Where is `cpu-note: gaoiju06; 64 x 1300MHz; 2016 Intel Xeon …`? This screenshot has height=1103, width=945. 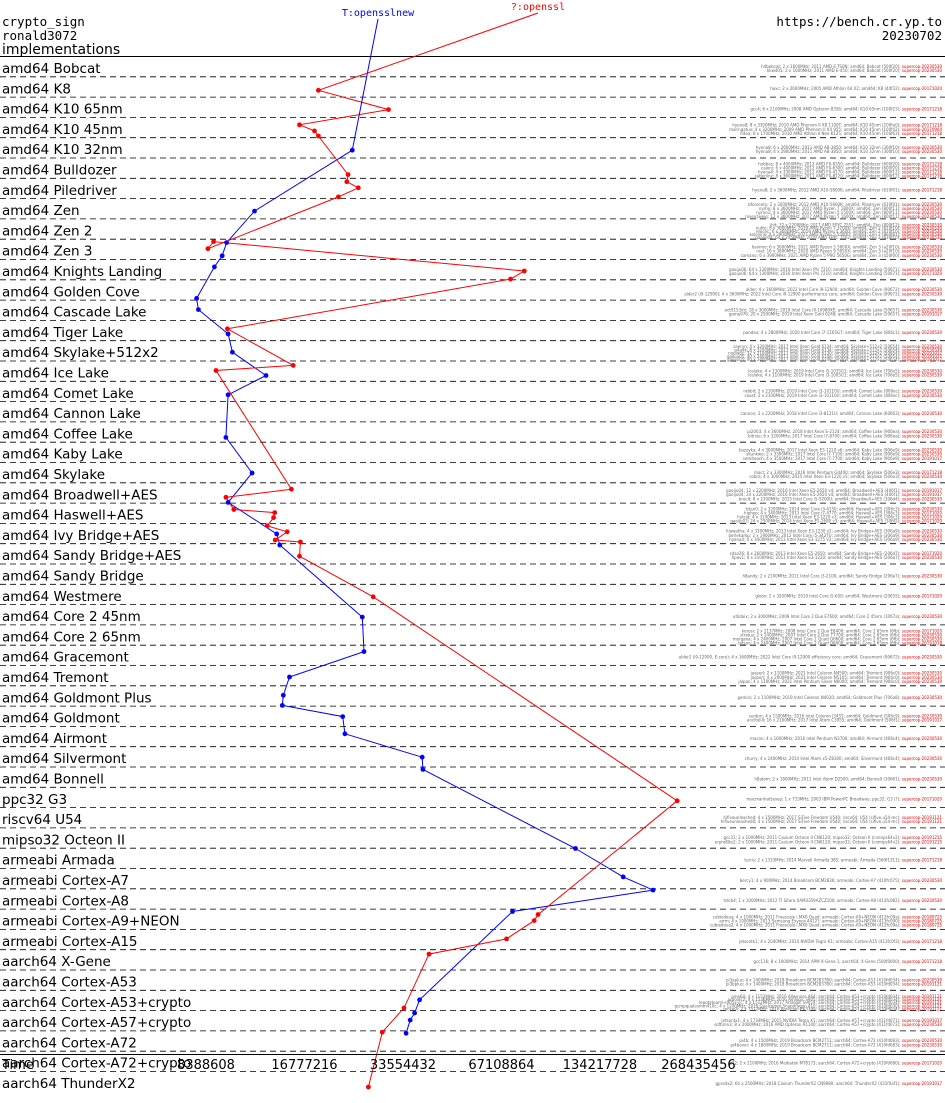 cpu-note: gaoiju06; 64 x 1300MHz; 2016 Intel Xeon … is located at coordinates (835, 273).